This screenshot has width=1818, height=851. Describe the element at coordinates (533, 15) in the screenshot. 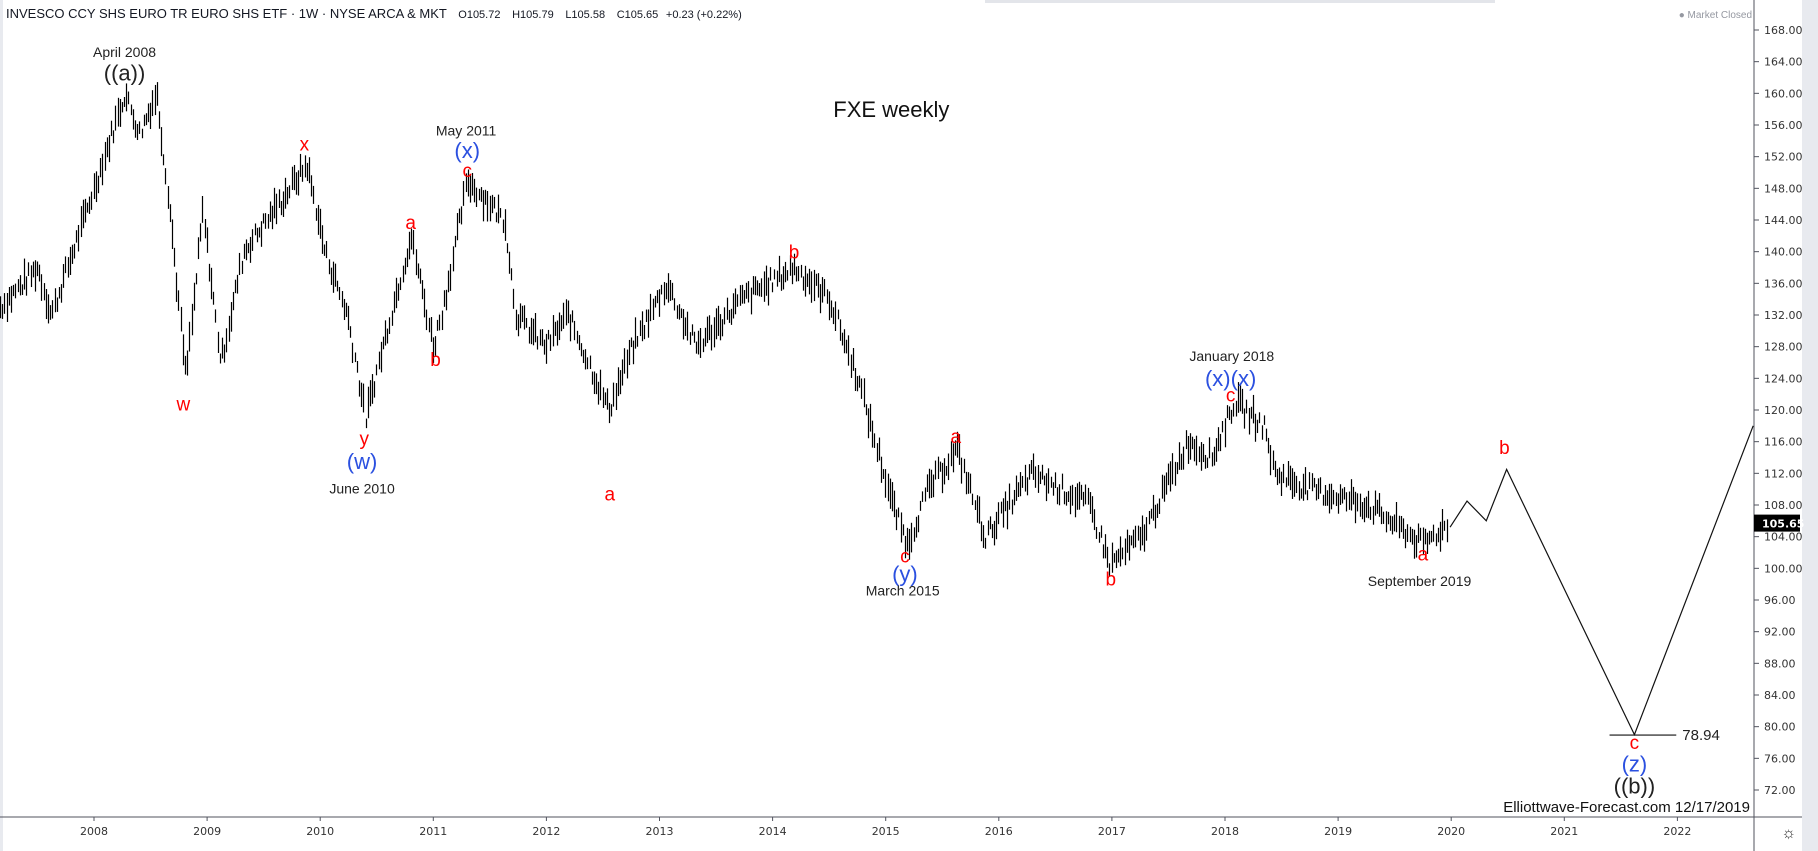

I see `high-value: H105.79` at that location.